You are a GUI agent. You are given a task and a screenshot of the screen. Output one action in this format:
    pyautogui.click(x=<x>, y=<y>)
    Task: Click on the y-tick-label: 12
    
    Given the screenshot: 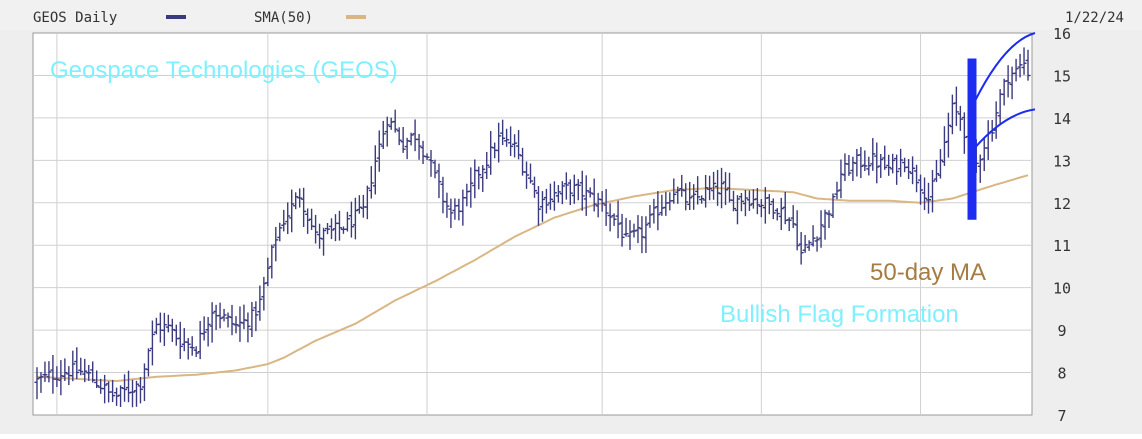 What is the action you would take?
    pyautogui.click(x=1062, y=204)
    